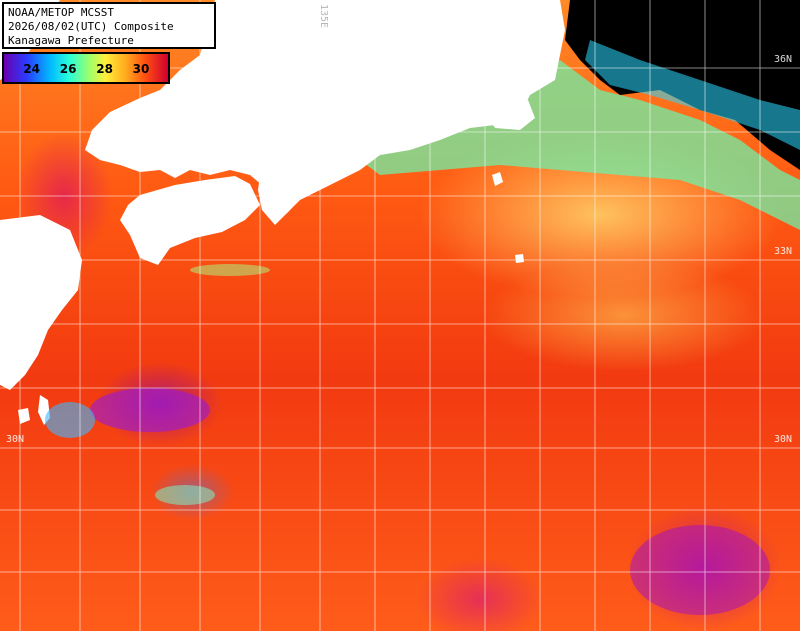 The height and width of the screenshot is (631, 800). I want to click on legend-tick-24: 24, so click(32, 69).